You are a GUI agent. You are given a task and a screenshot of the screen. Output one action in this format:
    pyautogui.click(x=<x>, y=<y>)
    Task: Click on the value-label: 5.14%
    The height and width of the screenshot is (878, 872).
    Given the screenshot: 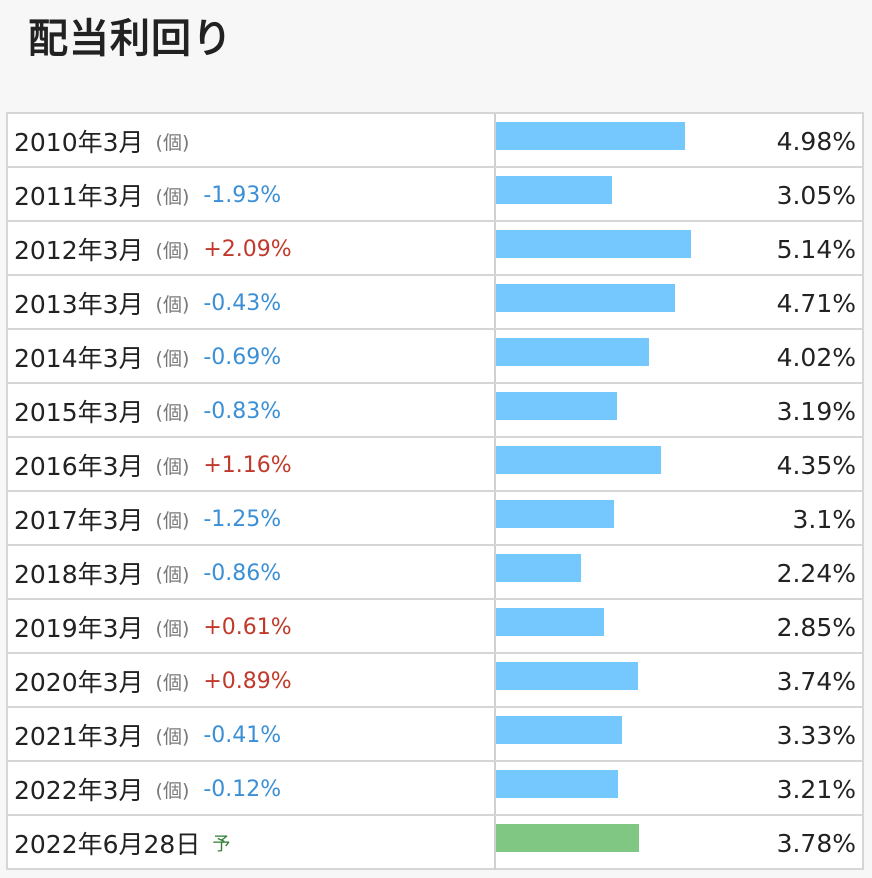 What is the action you would take?
    pyautogui.click(x=816, y=249)
    